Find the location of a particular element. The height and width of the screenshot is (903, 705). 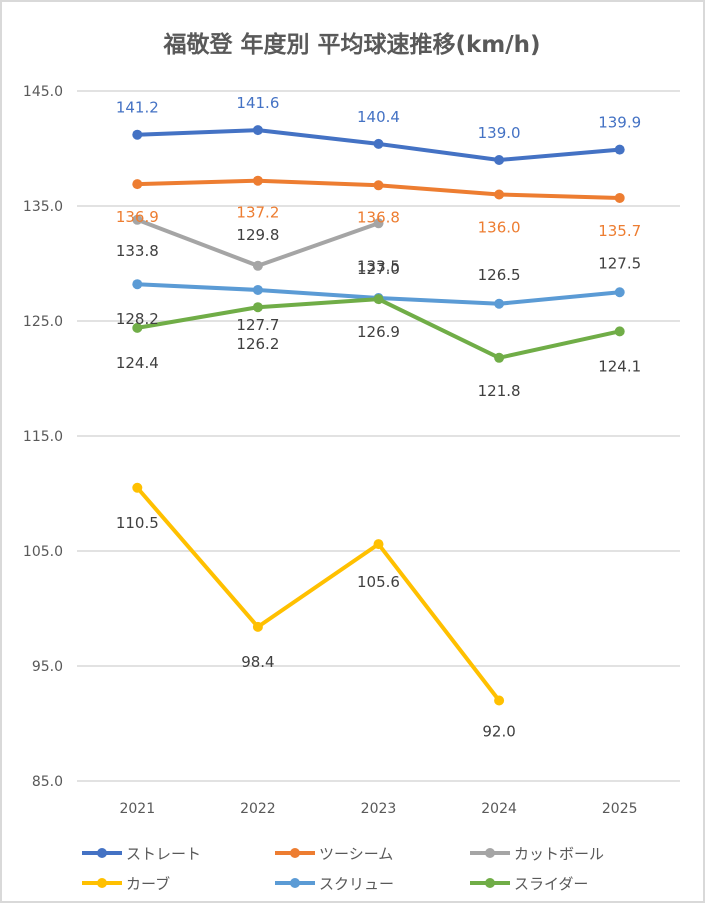

legend-label: ストレート is located at coordinates (163, 854).